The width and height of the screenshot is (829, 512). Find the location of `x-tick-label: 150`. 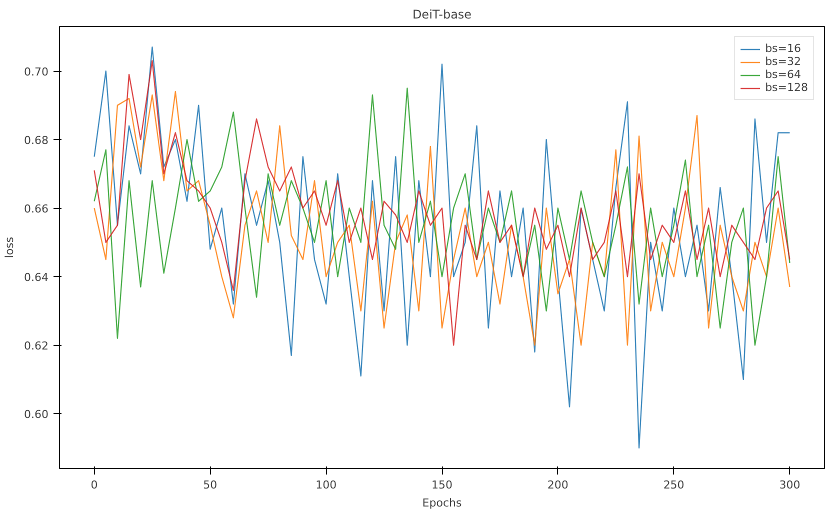

x-tick-label: 150 is located at coordinates (442, 485).